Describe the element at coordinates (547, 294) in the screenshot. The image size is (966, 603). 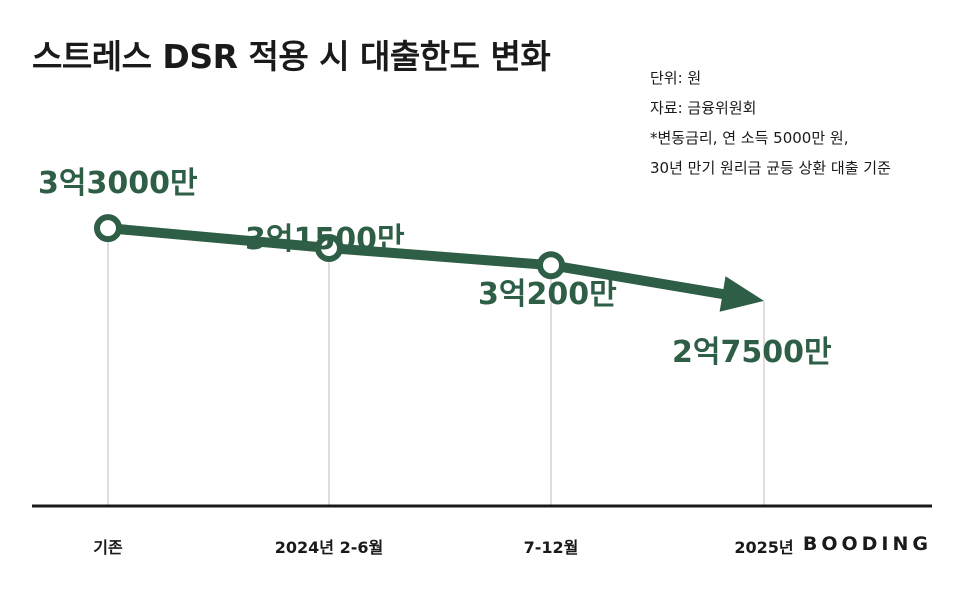
I see `value-label-2: 3억200만` at that location.